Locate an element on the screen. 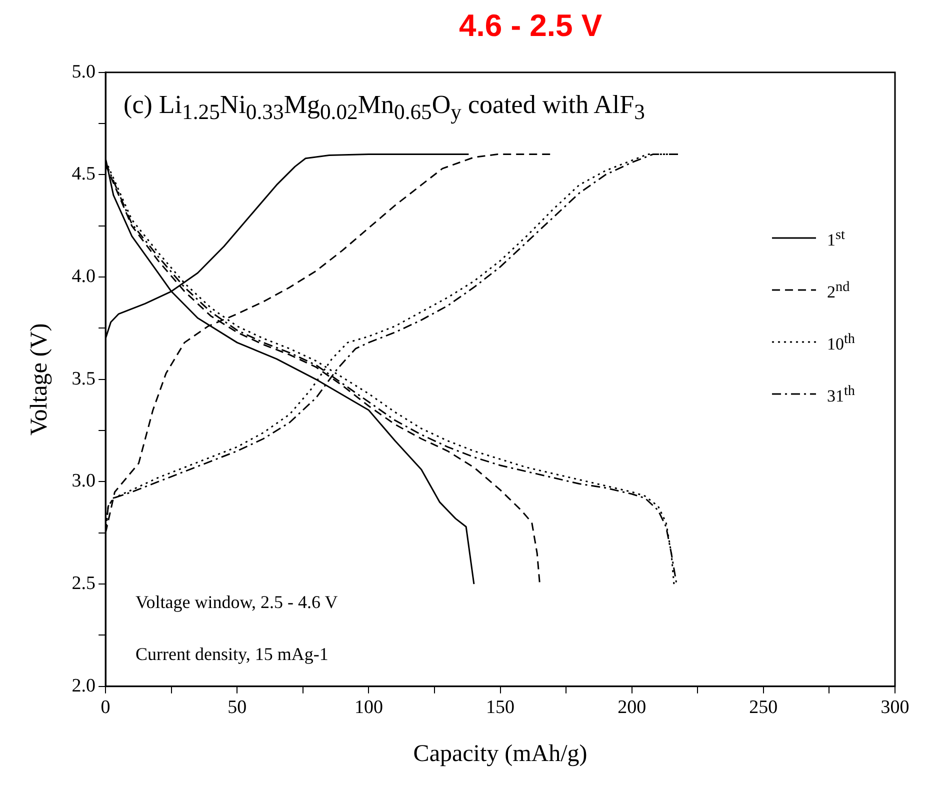 Image resolution: width=925 pixels, height=791 pixels. legend-label: 1$^{st}$ is located at coordinates (835, 238).